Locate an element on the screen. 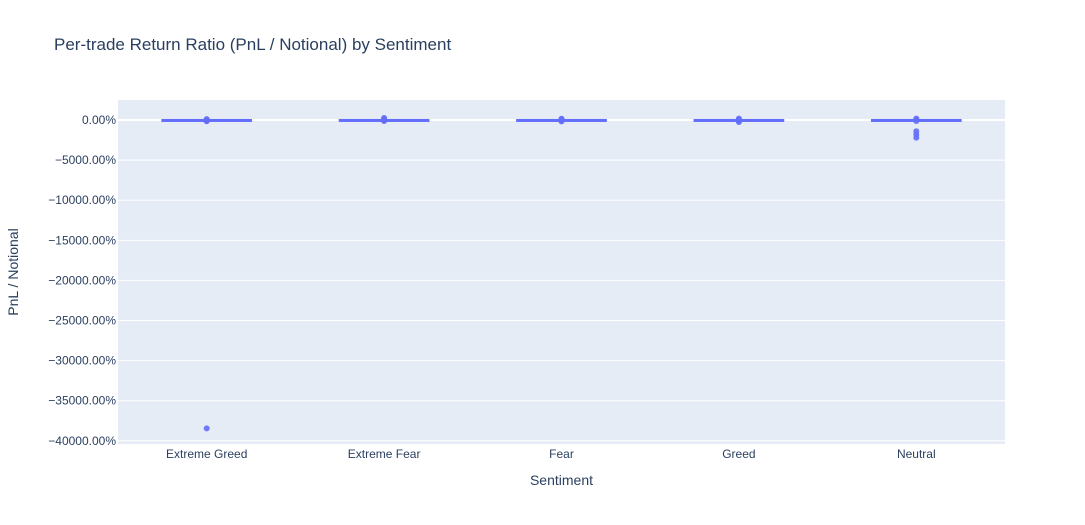 This screenshot has width=1085, height=525. y-tick-label: −5000.00% is located at coordinates (85, 160).